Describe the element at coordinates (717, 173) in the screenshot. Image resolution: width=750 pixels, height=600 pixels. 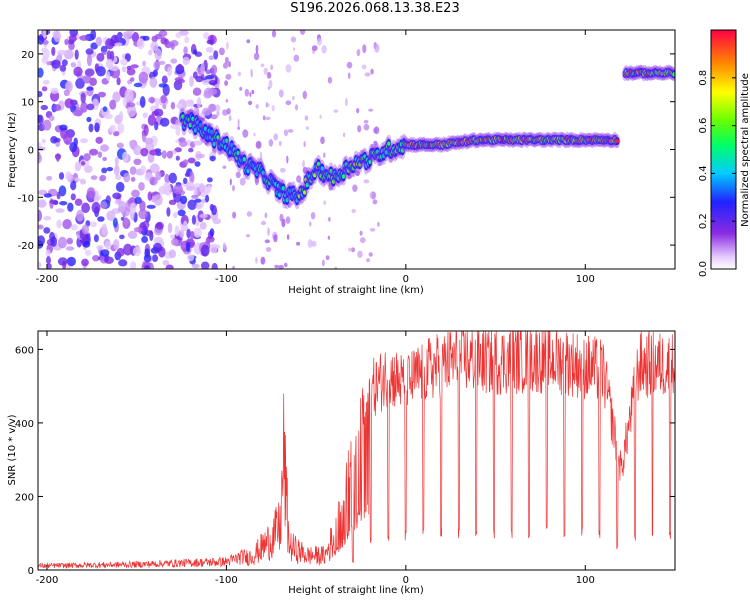
I see `colorbar-ticks: 0.0 0.2 0.4 0.6 0.8` at that location.